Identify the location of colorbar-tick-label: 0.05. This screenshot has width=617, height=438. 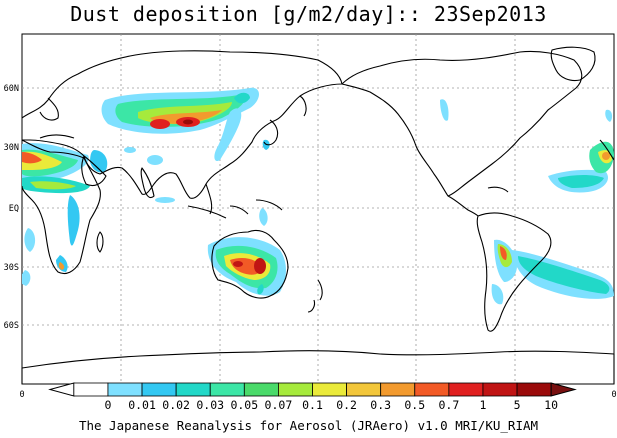
(244, 405).